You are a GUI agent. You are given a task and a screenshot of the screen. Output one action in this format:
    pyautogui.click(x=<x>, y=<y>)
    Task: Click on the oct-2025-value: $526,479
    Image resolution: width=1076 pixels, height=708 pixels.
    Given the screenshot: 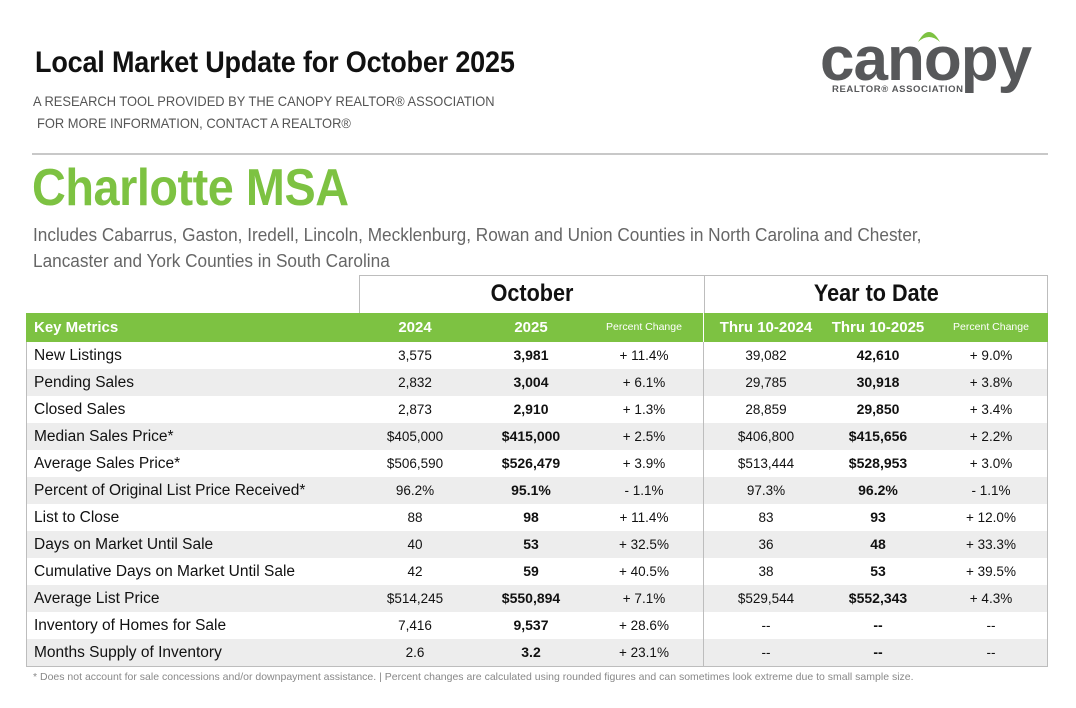 What is the action you would take?
    pyautogui.click(x=531, y=463)
    